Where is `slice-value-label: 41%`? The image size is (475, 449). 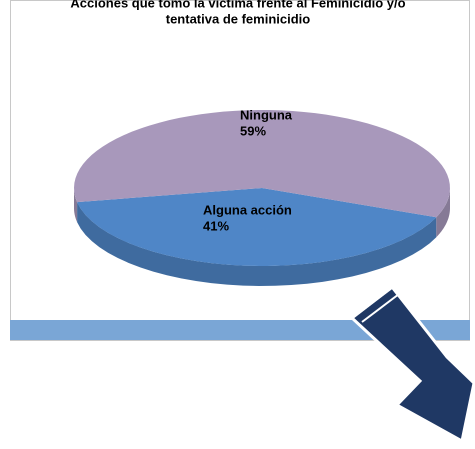
slice-value-label: 41% is located at coordinates (216, 225).